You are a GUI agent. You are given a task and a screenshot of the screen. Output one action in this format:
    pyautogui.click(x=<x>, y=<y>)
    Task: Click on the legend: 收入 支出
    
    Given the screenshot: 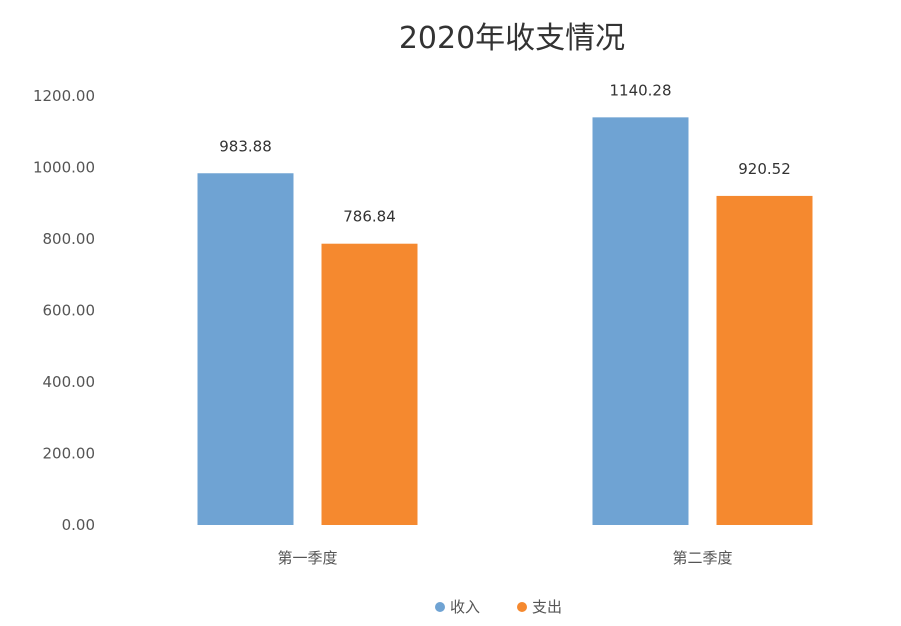 What is the action you would take?
    pyautogui.click(x=498, y=607)
    